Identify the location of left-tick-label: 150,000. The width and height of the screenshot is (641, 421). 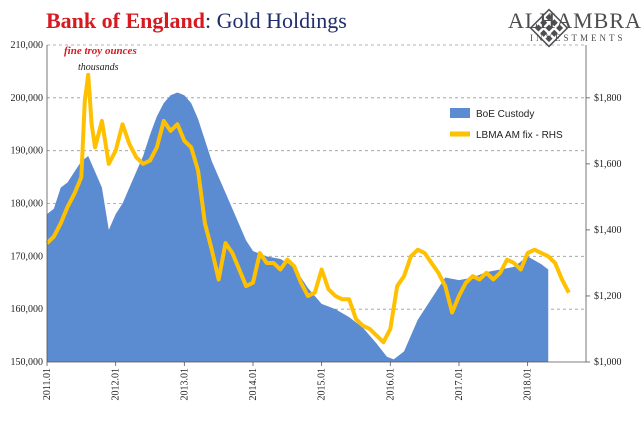
(27, 362).